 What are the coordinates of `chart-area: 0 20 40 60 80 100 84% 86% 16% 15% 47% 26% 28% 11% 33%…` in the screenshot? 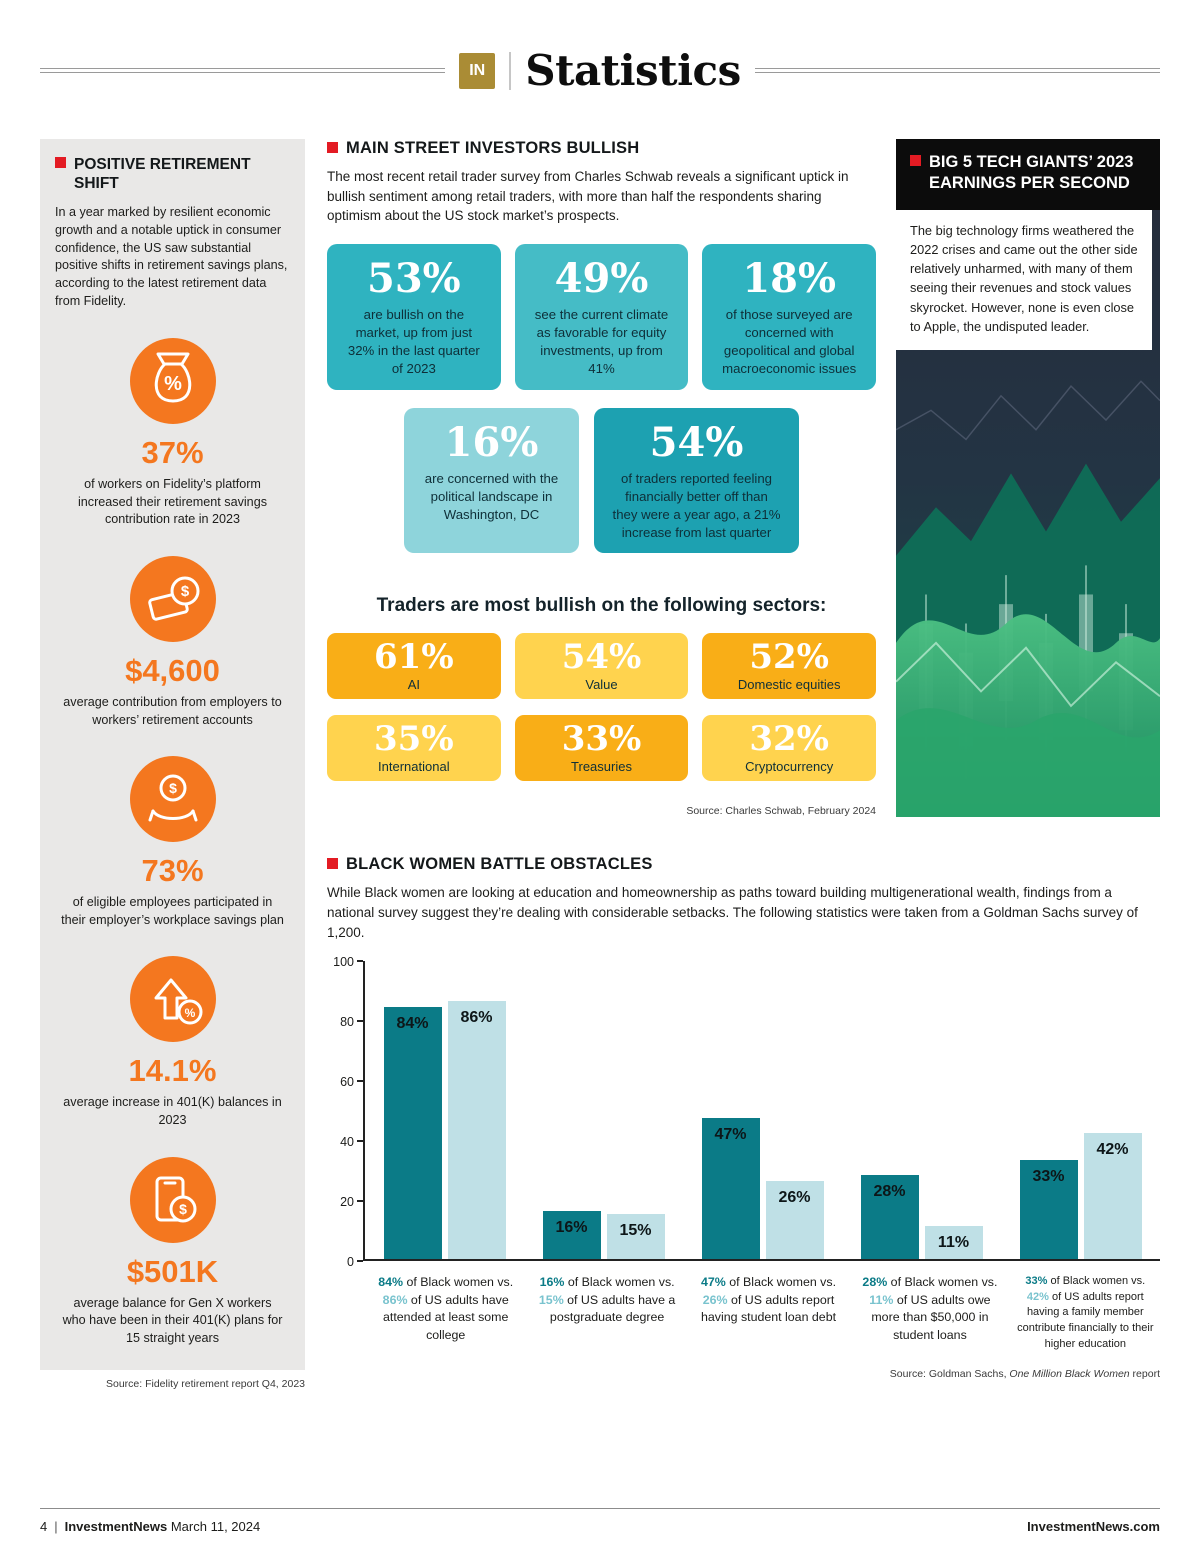 It's located at (743, 1112).